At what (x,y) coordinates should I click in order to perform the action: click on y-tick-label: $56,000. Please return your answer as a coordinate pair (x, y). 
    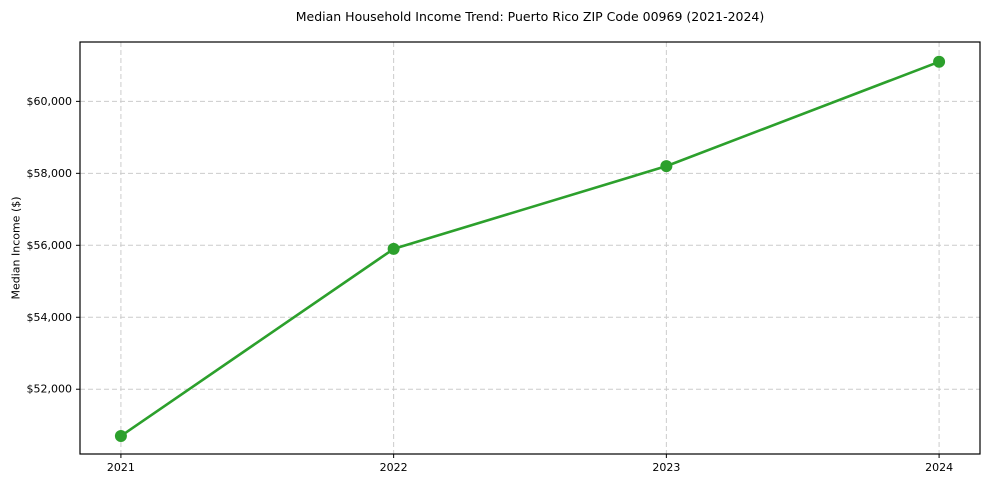
    Looking at the image, I should click on (50, 245).